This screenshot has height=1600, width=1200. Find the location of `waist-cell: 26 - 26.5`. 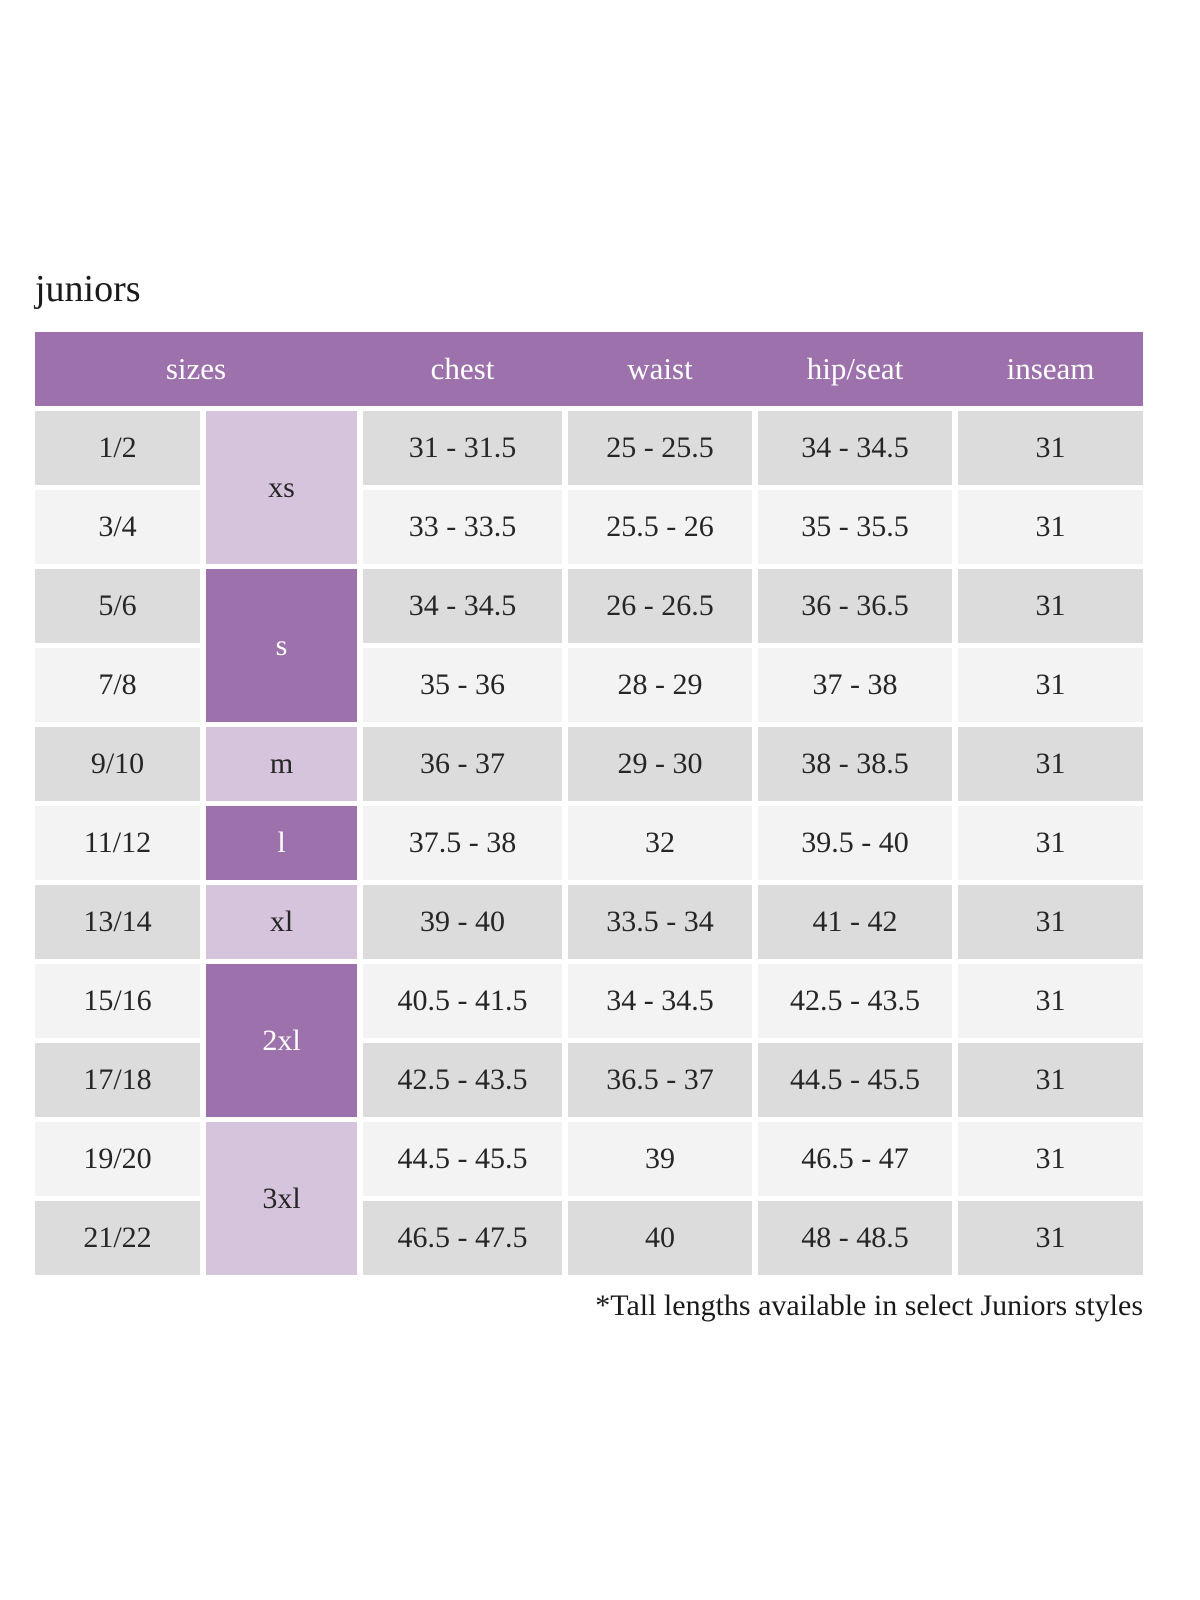

waist-cell: 26 - 26.5 is located at coordinates (660, 606).